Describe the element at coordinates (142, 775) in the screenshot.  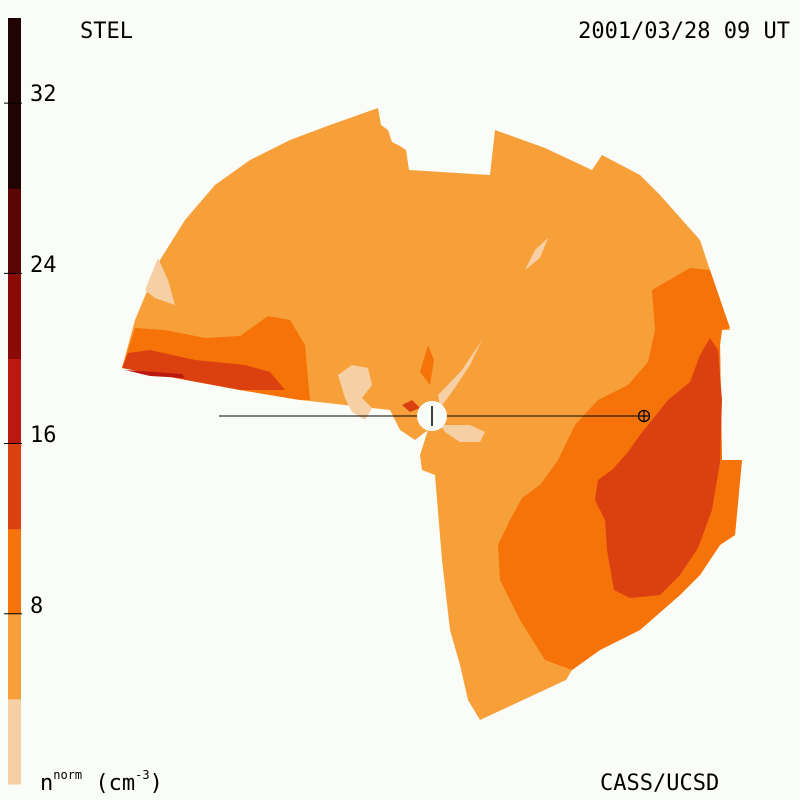
I see `unit-exponent: -3` at that location.